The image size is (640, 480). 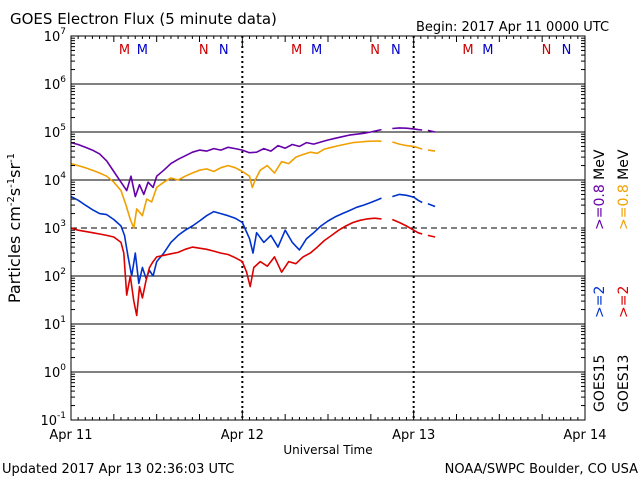 What do you see at coordinates (600, 189) in the screenshot?
I see `legend-entry-1: >=0.8 MeV` at bounding box center [600, 189].